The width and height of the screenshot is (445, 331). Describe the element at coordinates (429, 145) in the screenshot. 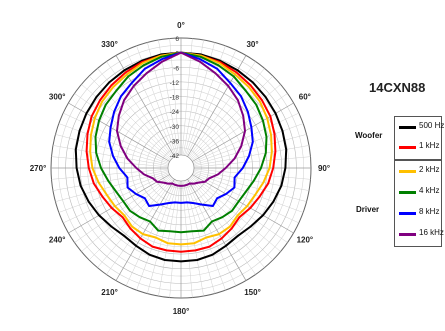

I see `legend-label: 1 kHz` at that location.